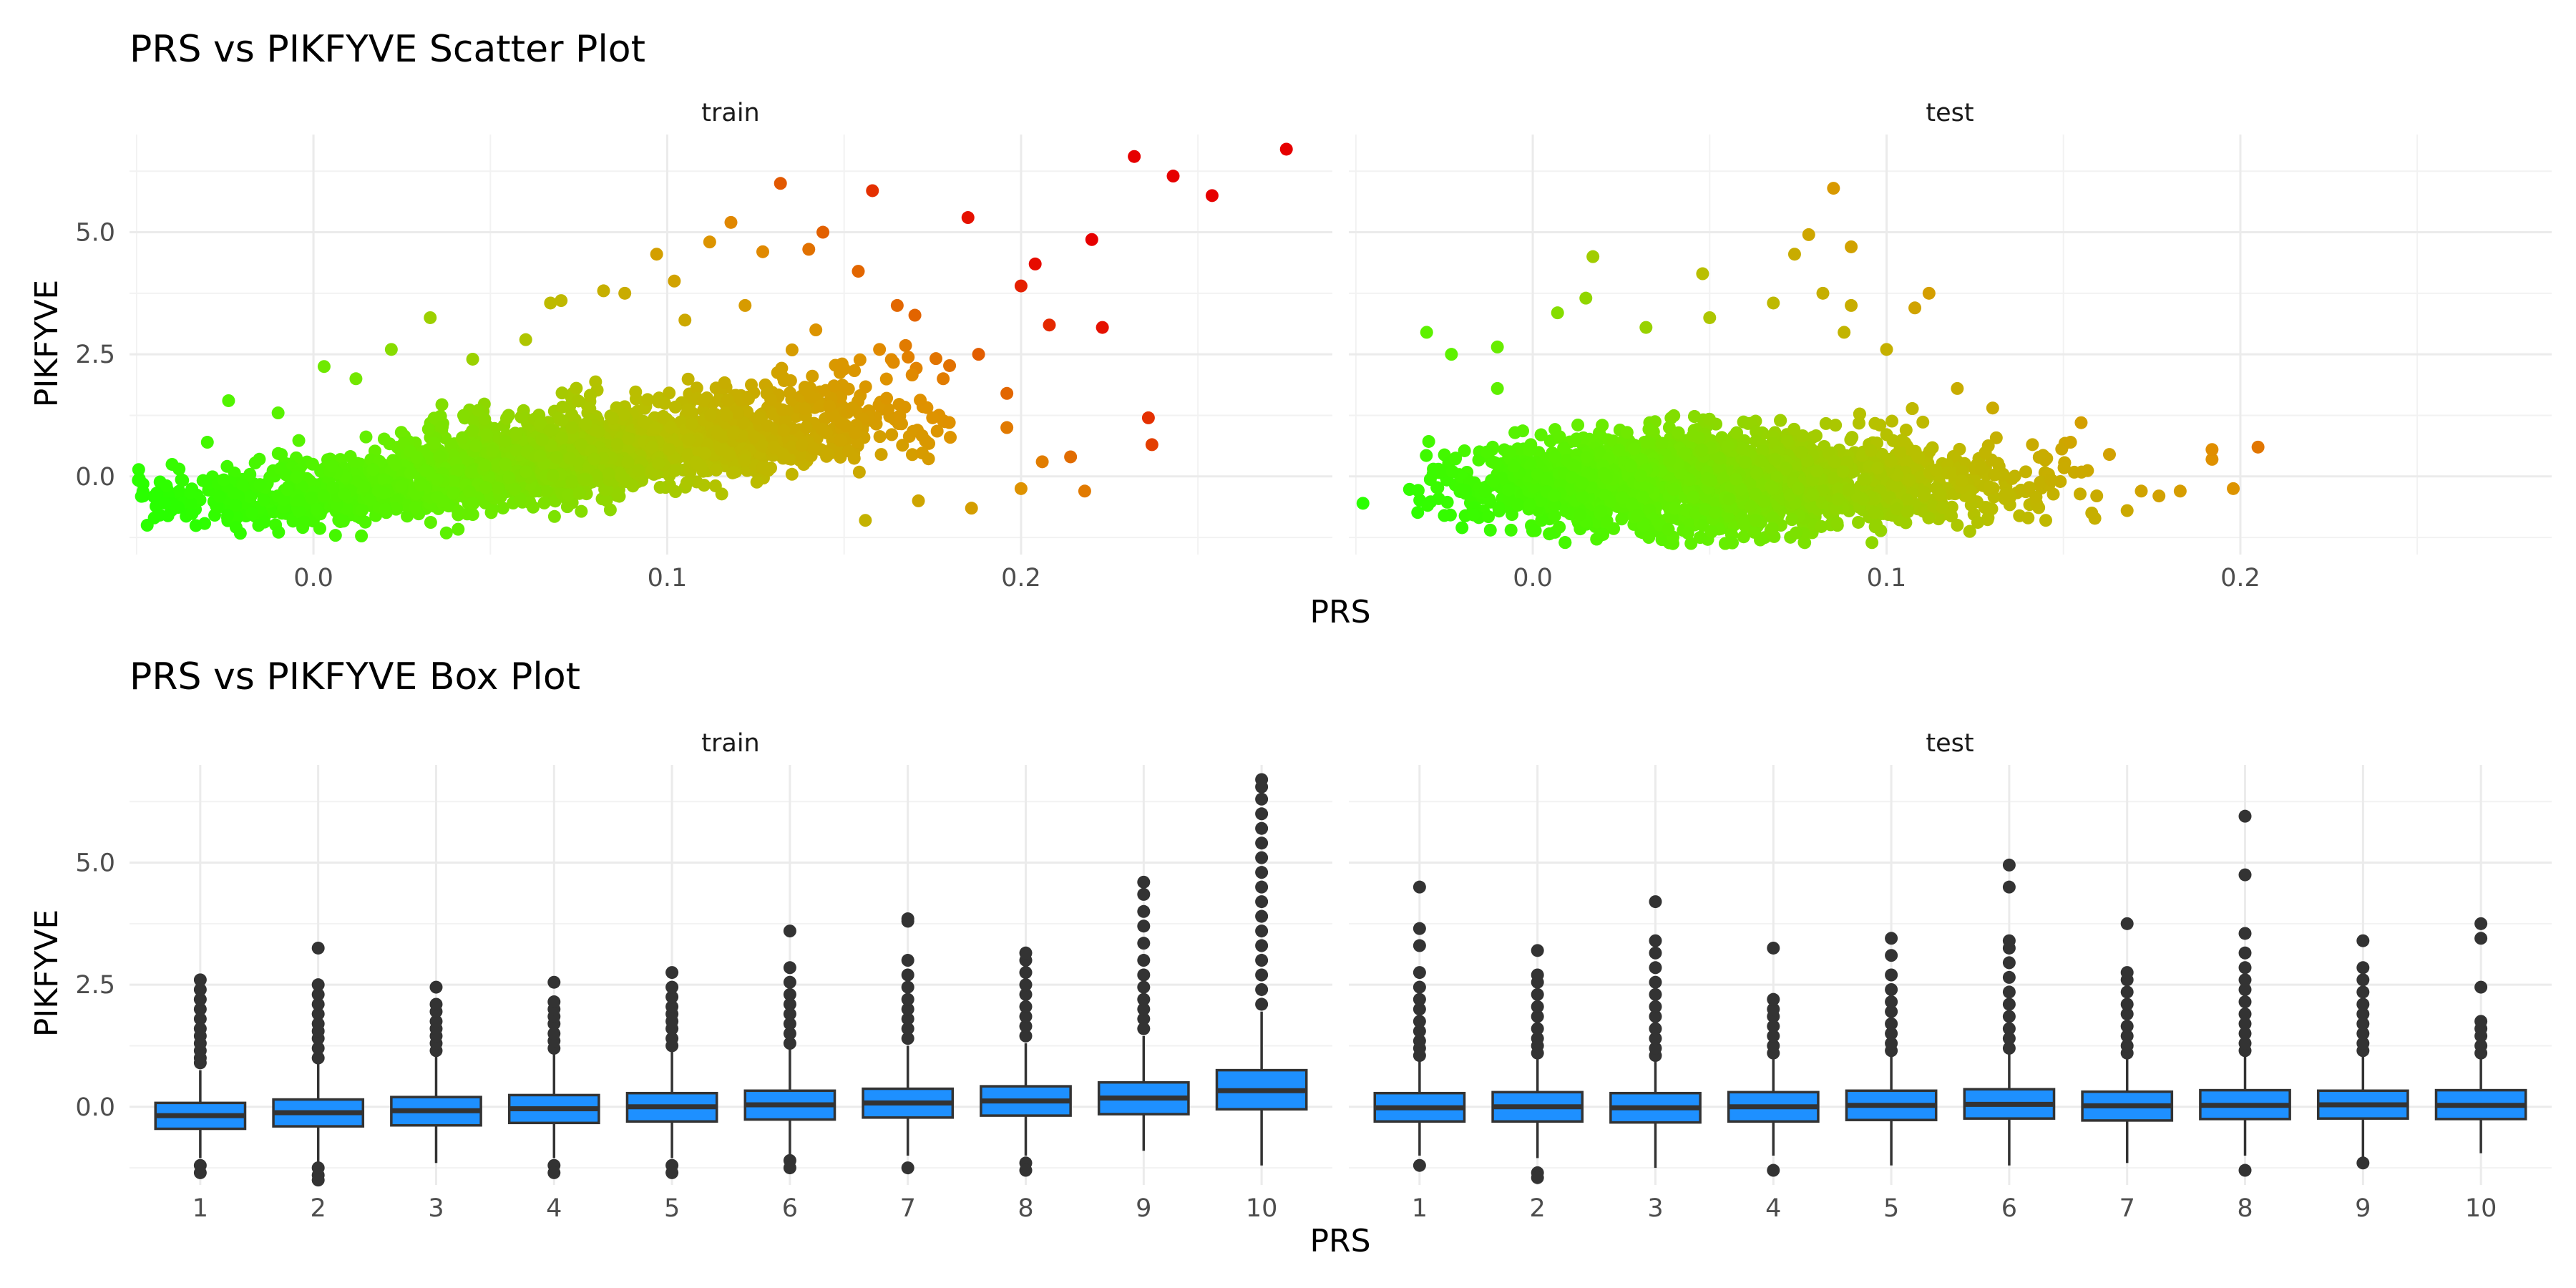 This screenshot has height=1288, width=2576. What do you see at coordinates (730, 743) in the screenshot?
I see `box-strip-train: train` at bounding box center [730, 743].